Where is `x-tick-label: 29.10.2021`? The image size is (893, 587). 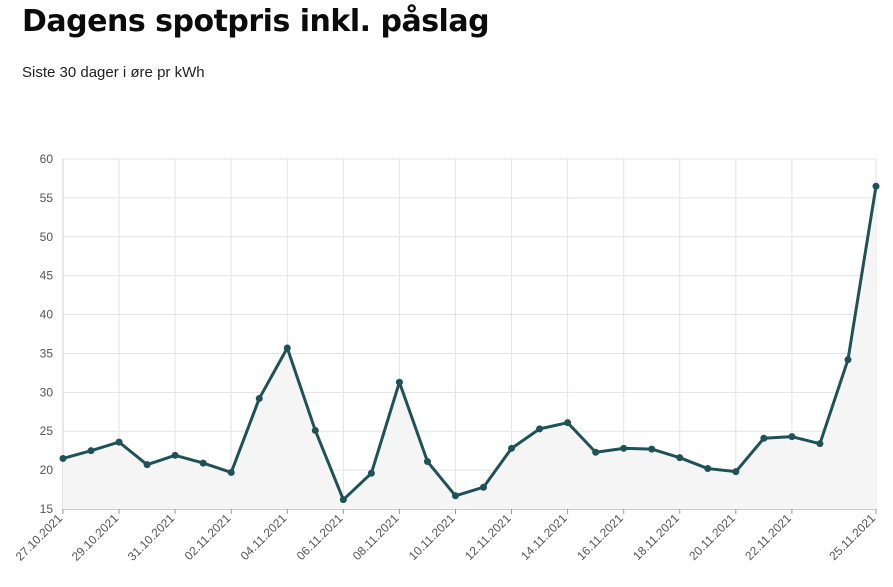
x-tick-label: 29.10.2021 is located at coordinates (95, 537).